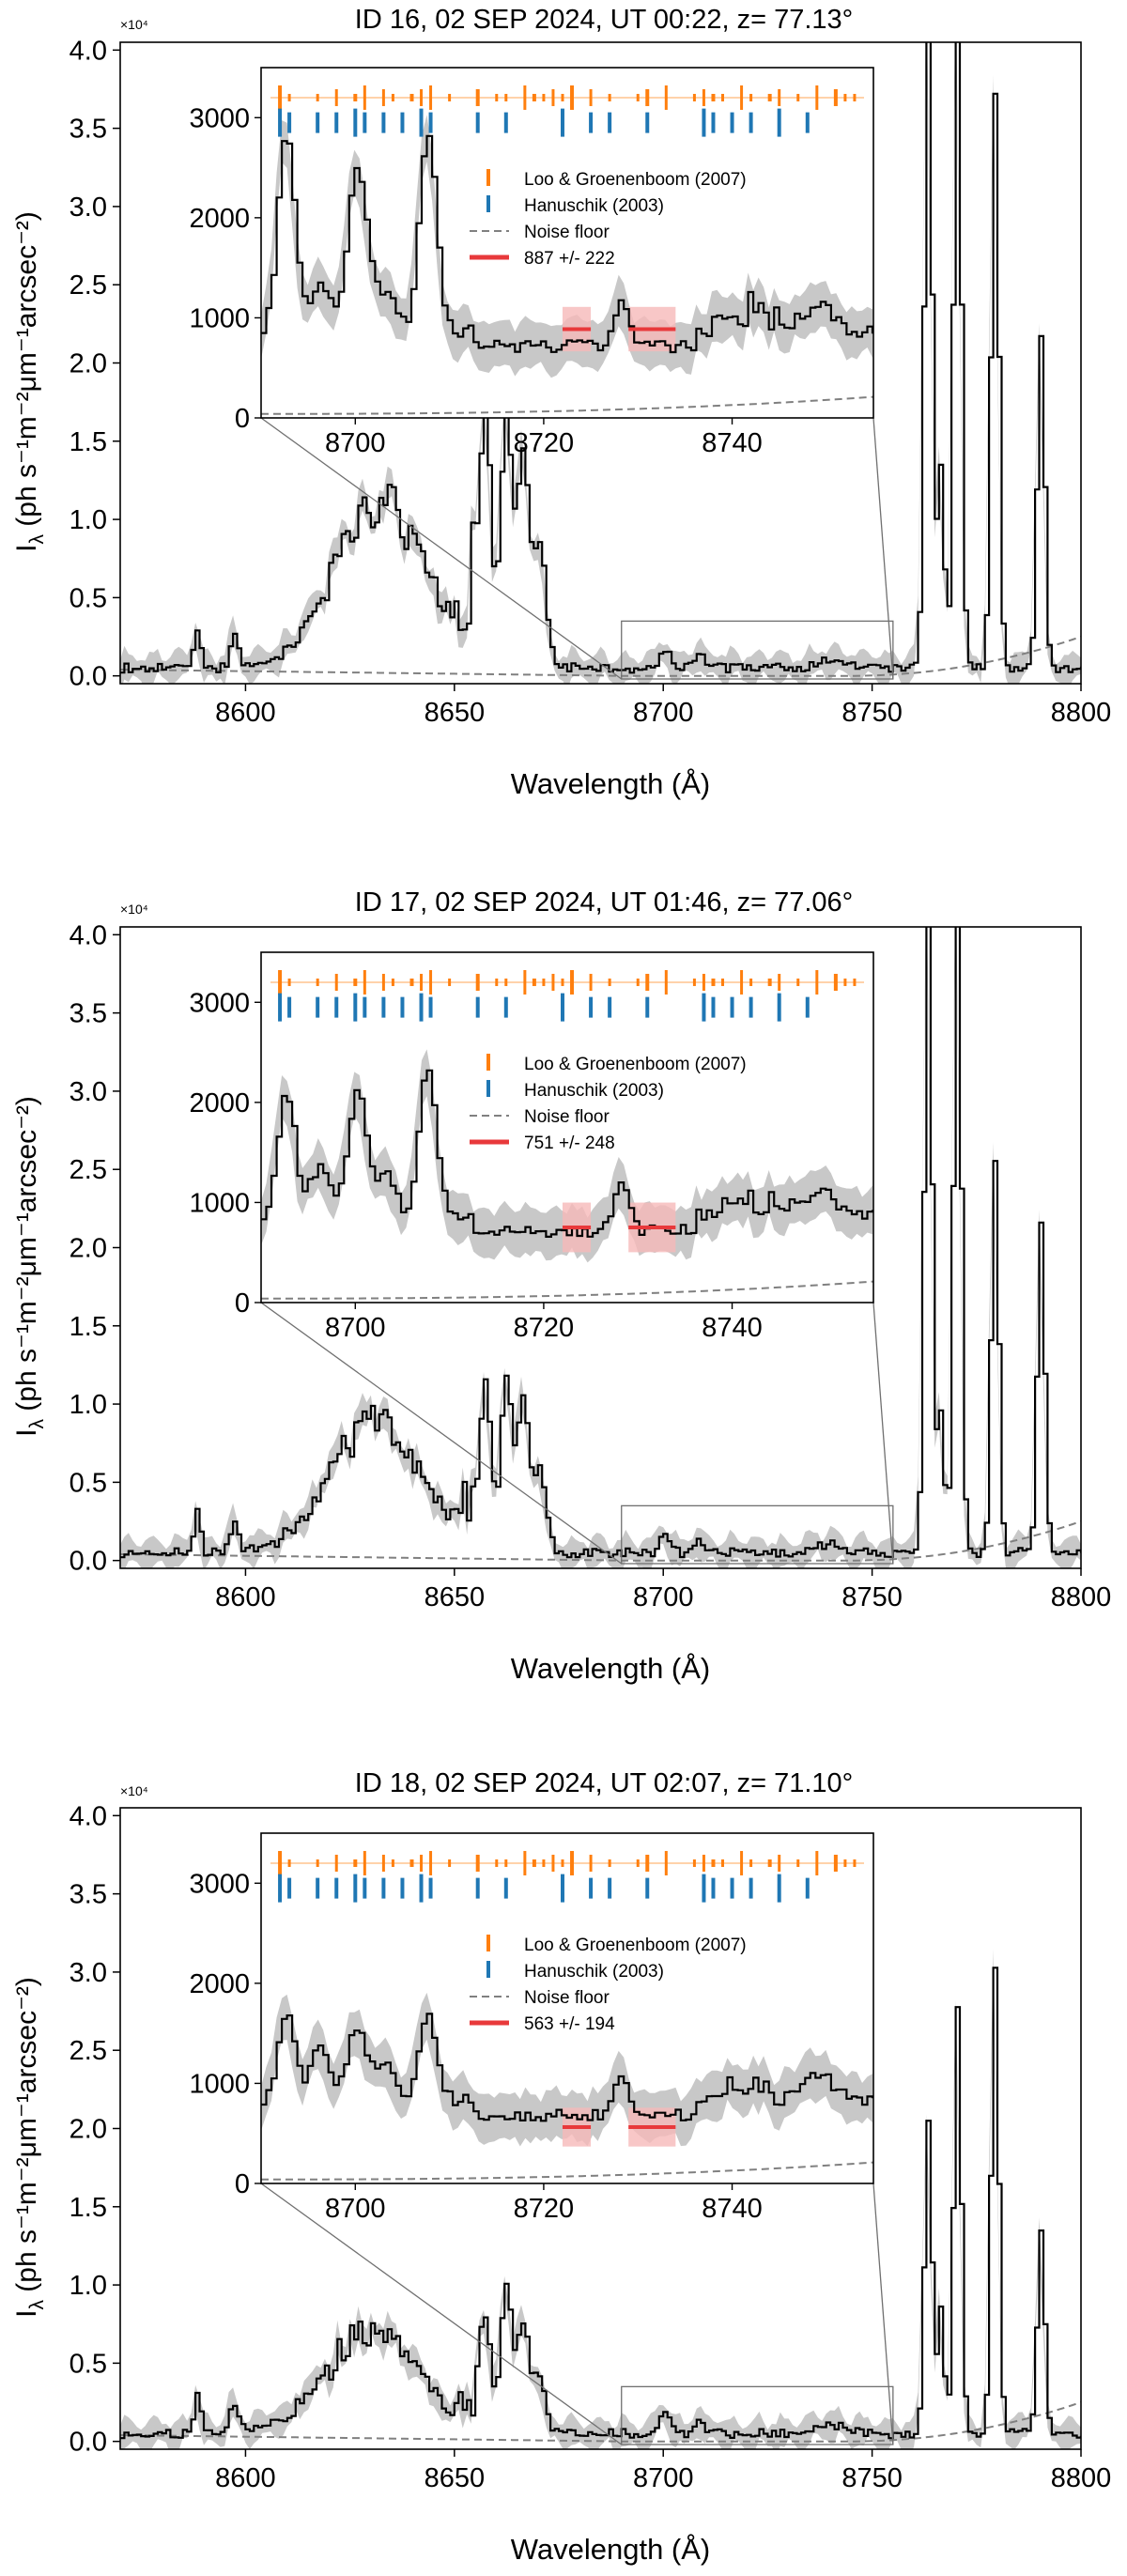  I want to click on legend-entry: 751 +/- 248, so click(569, 1143).